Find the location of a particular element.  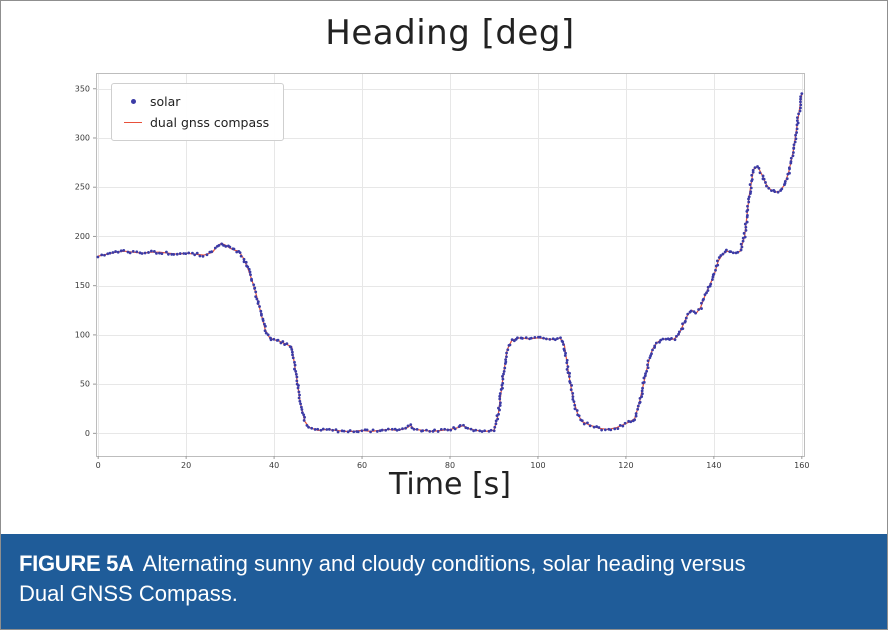

gnss-line-icon is located at coordinates (133, 122).